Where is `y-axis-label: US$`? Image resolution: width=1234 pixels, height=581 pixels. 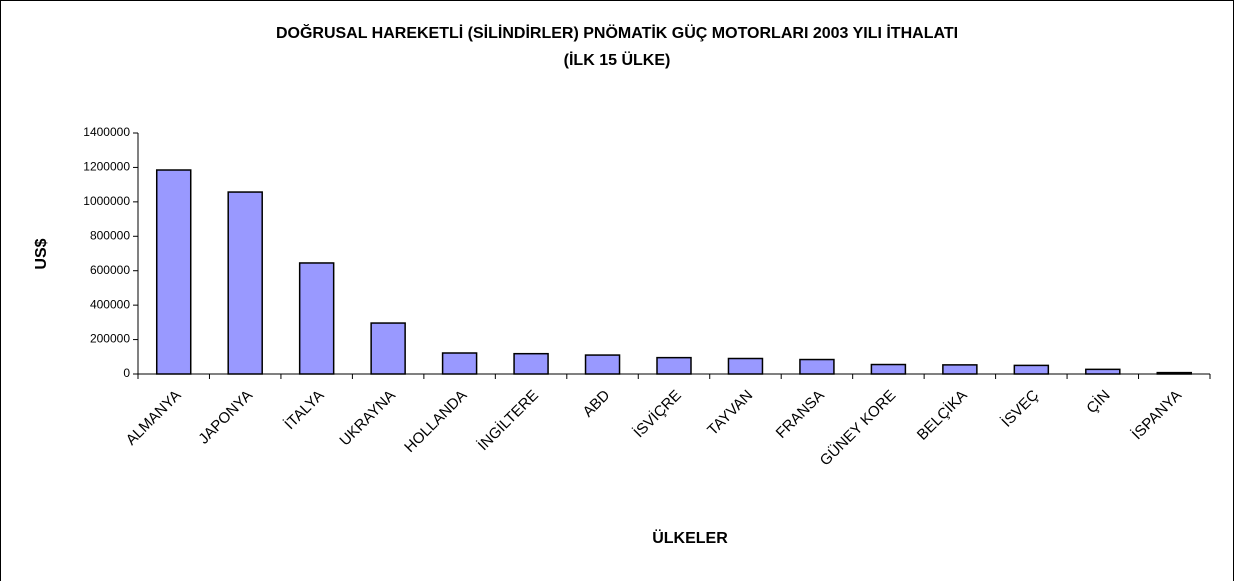
y-axis-label: US$ is located at coordinates (41, 253).